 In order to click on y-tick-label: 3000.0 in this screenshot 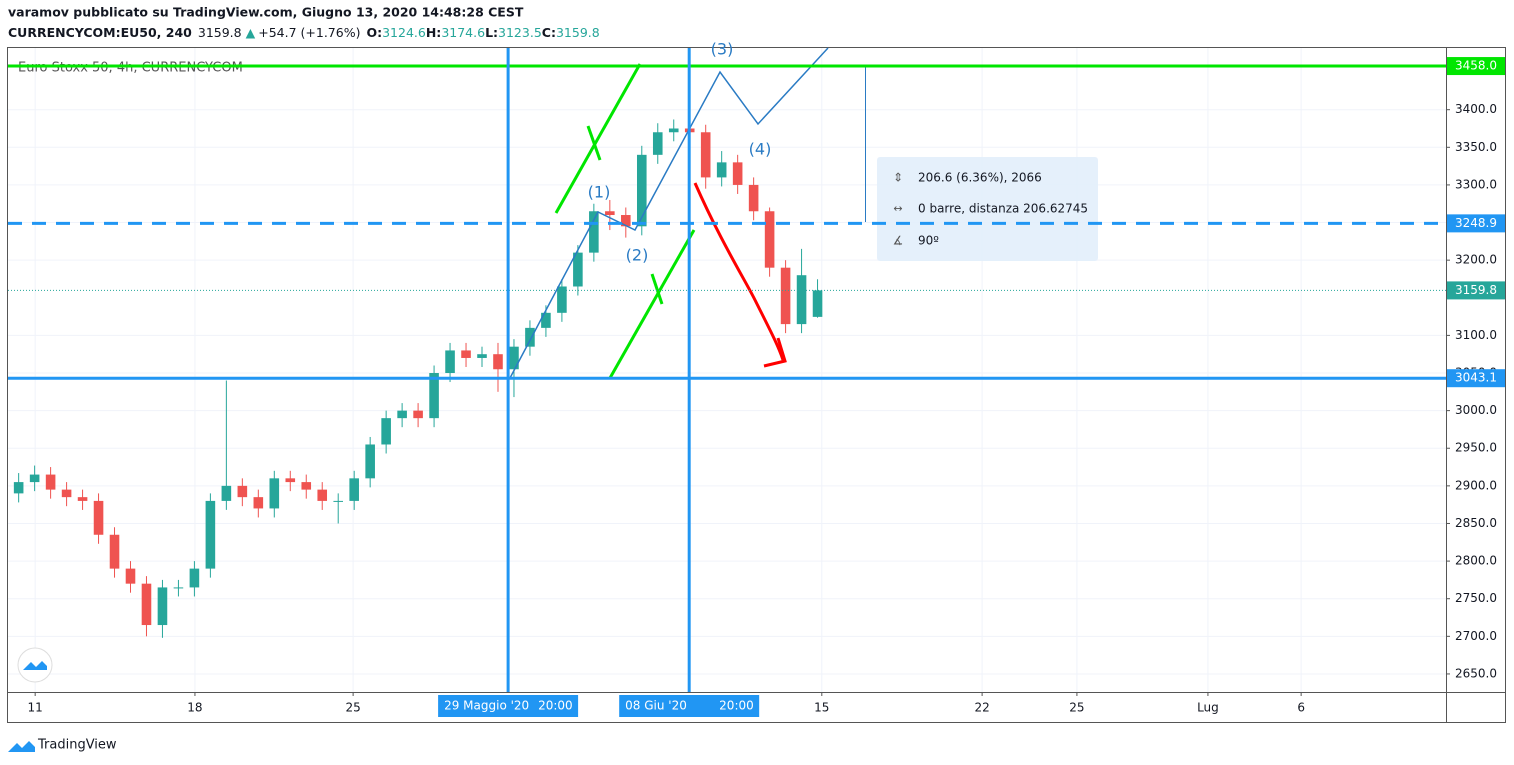, I will do `click(1476, 410)`.